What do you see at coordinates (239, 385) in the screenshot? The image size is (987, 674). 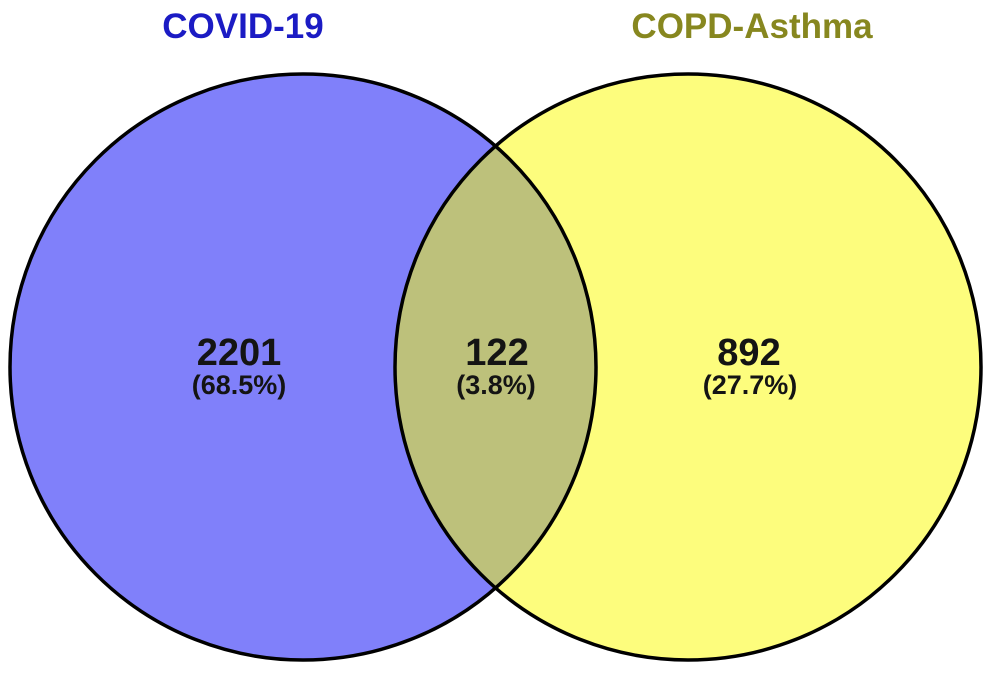 I see `left-percent: (68.5%)` at bounding box center [239, 385].